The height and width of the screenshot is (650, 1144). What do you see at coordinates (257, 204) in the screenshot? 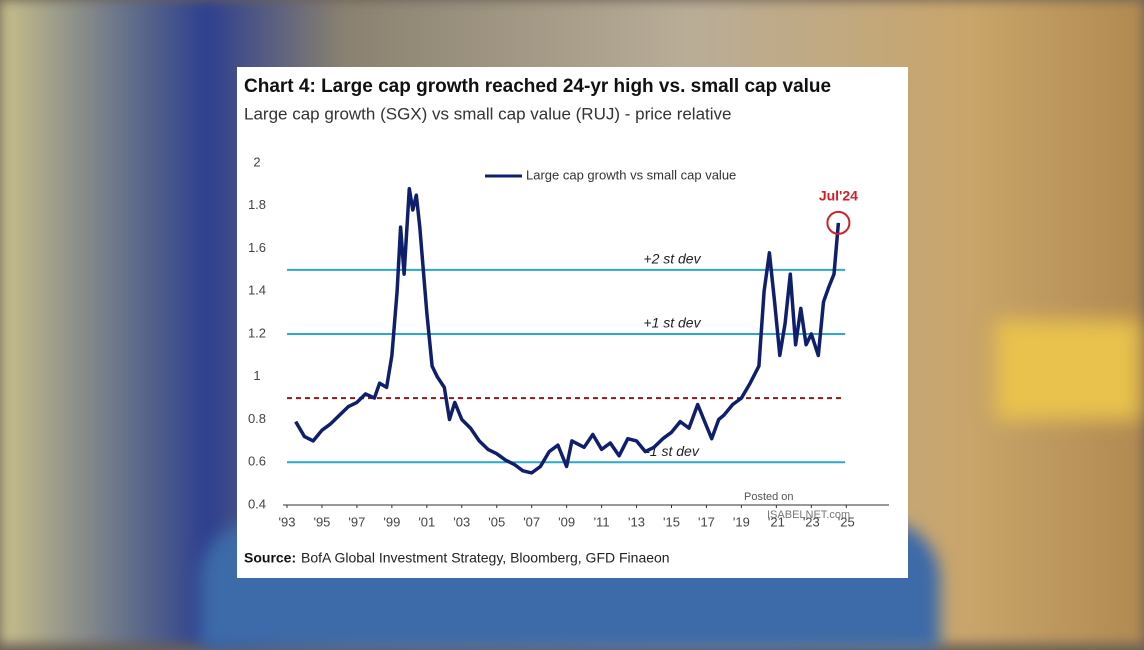
I see `y-tick-label: 1.8` at bounding box center [257, 204].